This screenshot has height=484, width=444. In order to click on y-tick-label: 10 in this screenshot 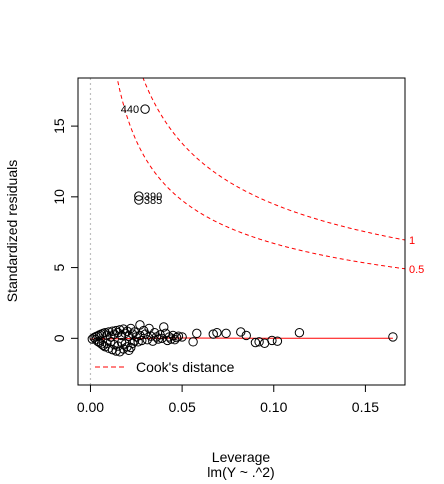, I will do `click(59, 197)`.